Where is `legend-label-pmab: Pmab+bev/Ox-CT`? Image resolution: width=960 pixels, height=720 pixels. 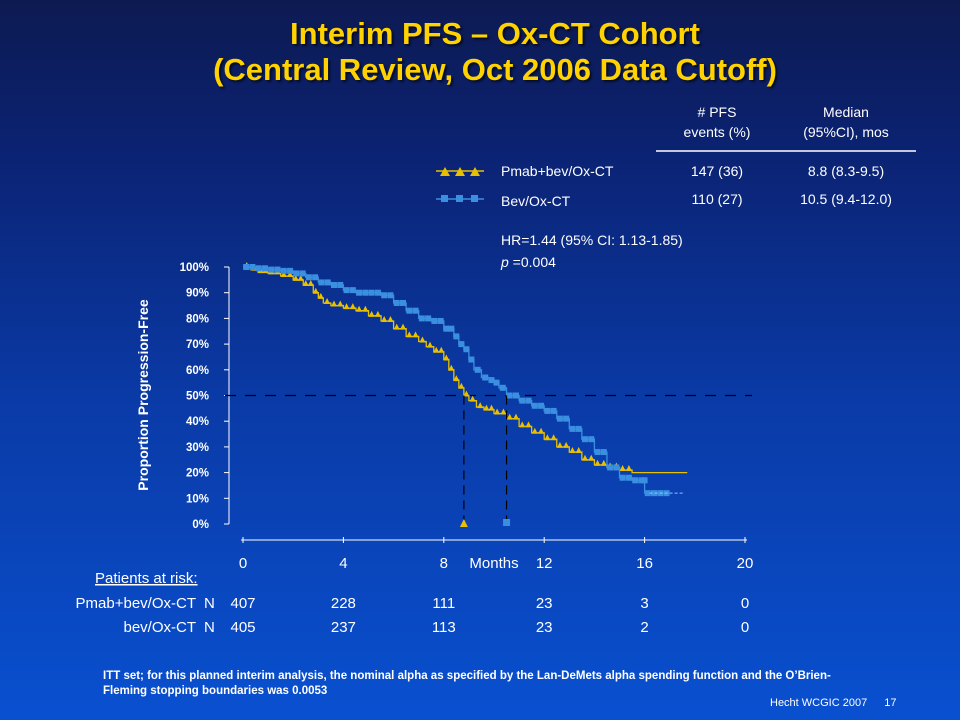
legend-label-pmab: Pmab+bev/Ox-CT is located at coordinates (557, 171).